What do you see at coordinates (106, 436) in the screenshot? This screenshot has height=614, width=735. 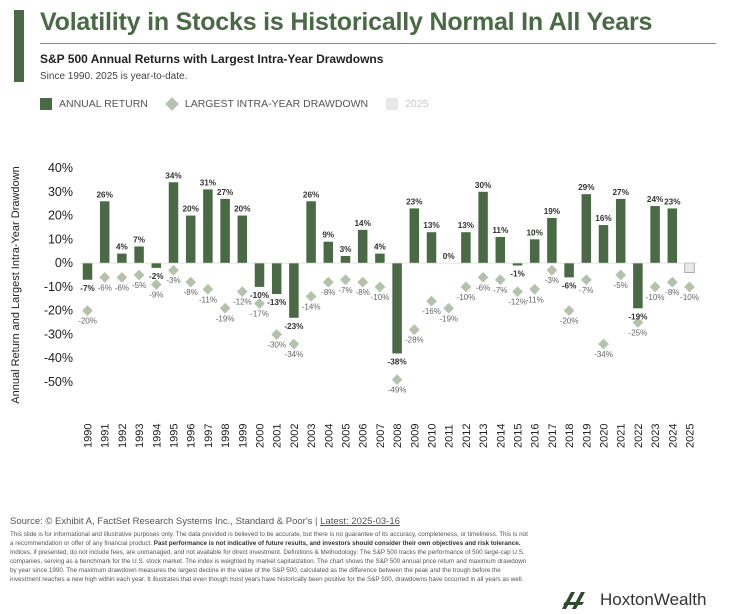 I see `x-tick-label: 1991` at bounding box center [106, 436].